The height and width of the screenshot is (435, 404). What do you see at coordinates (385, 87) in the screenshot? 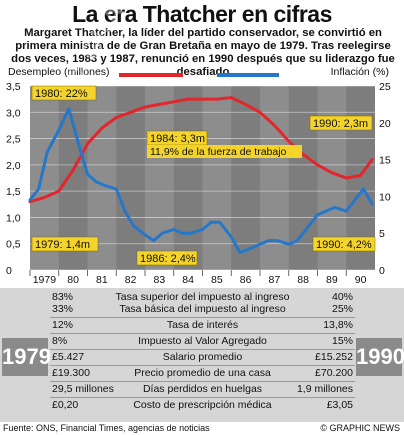
I see `right-tick-label: 25` at bounding box center [385, 87].